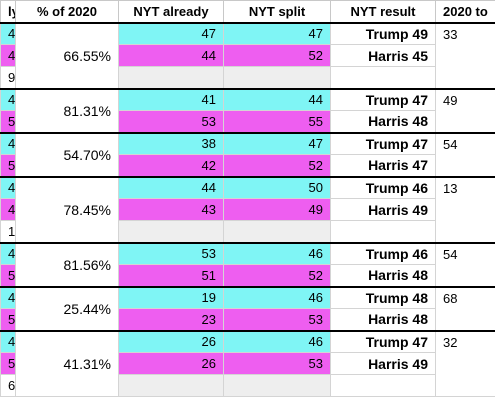  What do you see at coordinates (67, 55) in the screenshot?
I see `pct-of-2020-cell: 66.55%` at bounding box center [67, 55].